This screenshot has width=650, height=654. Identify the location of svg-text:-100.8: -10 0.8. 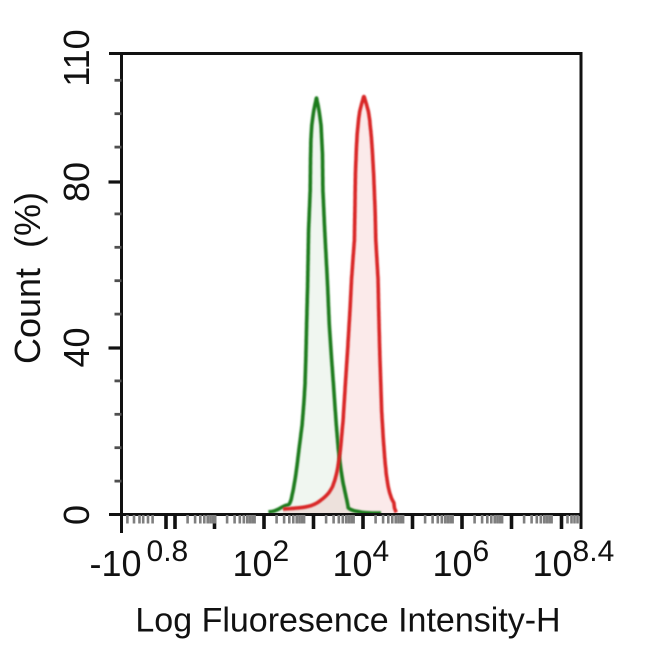
(139, 559).